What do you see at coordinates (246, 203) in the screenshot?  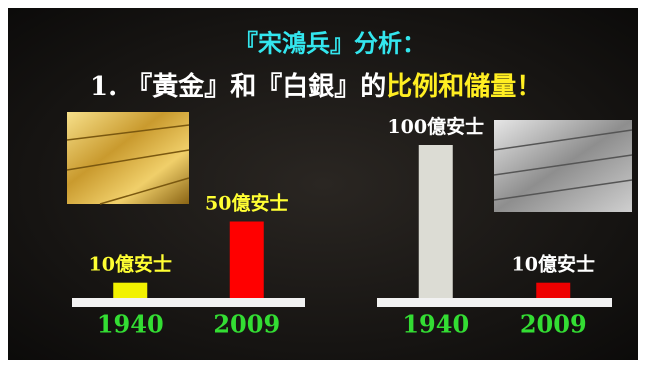 I see `value-label: 50億安士` at bounding box center [246, 203].